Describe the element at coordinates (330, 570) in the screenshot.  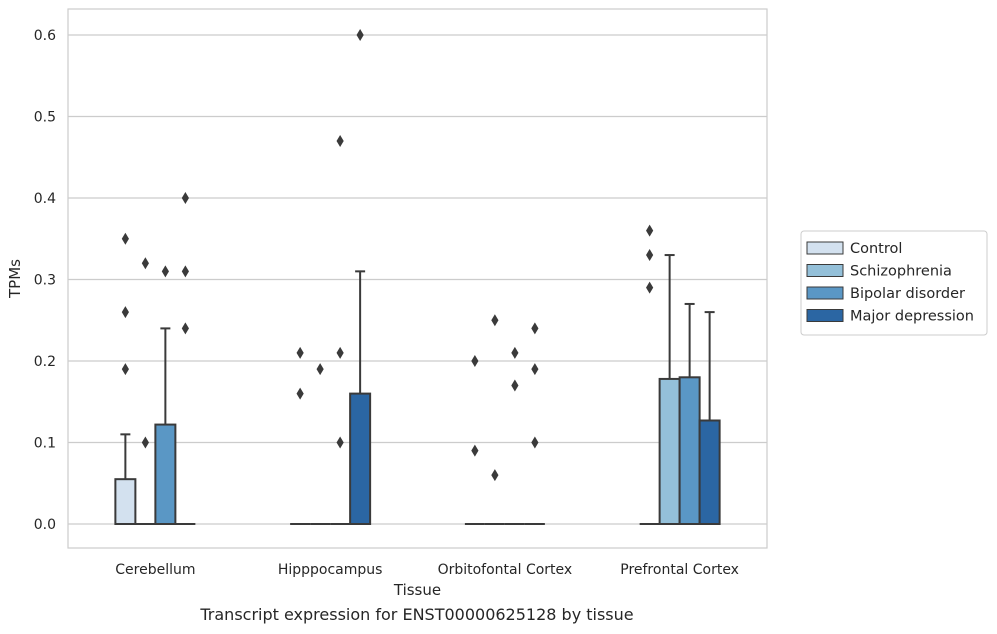
I see `x-tick-label: Hipppocampus` at that location.